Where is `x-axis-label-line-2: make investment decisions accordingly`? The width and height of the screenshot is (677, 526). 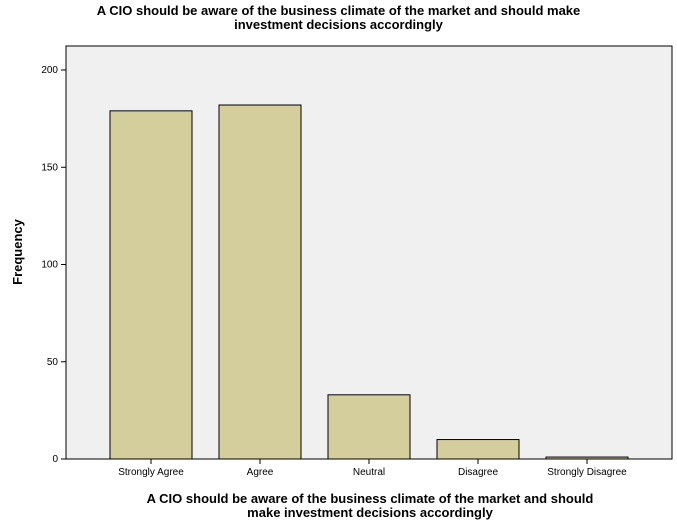
x-axis-label-line-2: make investment decisions accordingly is located at coordinates (370, 512).